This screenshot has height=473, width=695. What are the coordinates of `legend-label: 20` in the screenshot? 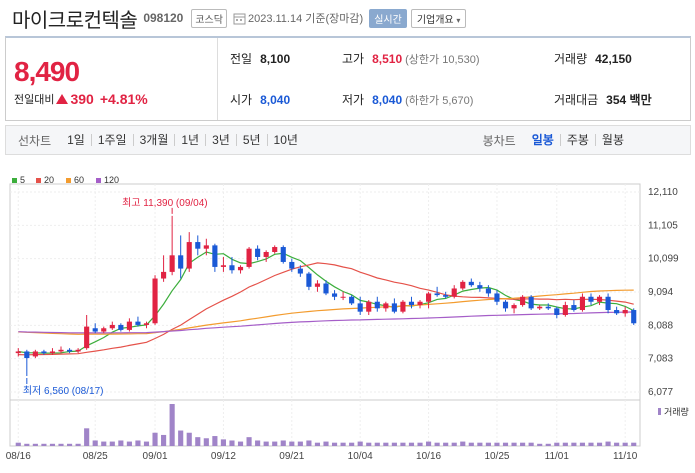 It's located at (49, 180).